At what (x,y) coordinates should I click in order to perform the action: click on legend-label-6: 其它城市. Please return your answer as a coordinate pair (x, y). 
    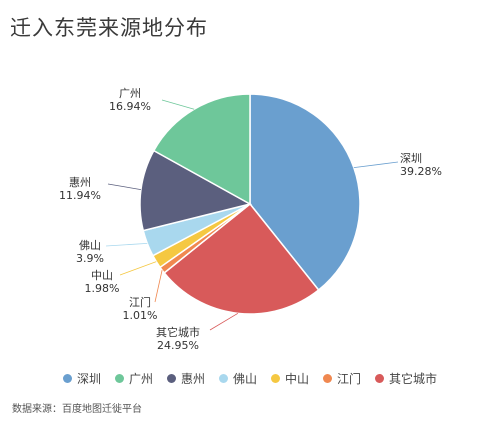
    Looking at the image, I should click on (413, 379).